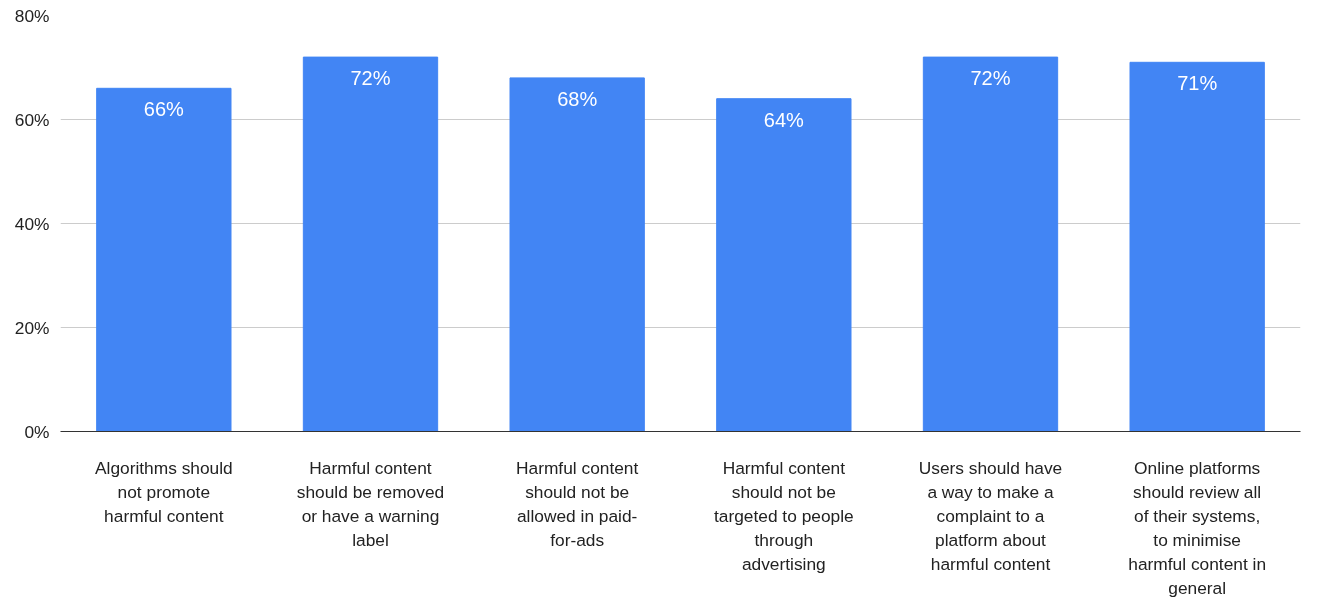 The image size is (1319, 605). I want to click on x-tick-label: Online platforms should review all of their systems, to minimise harmful content in general, so click(1197, 527).